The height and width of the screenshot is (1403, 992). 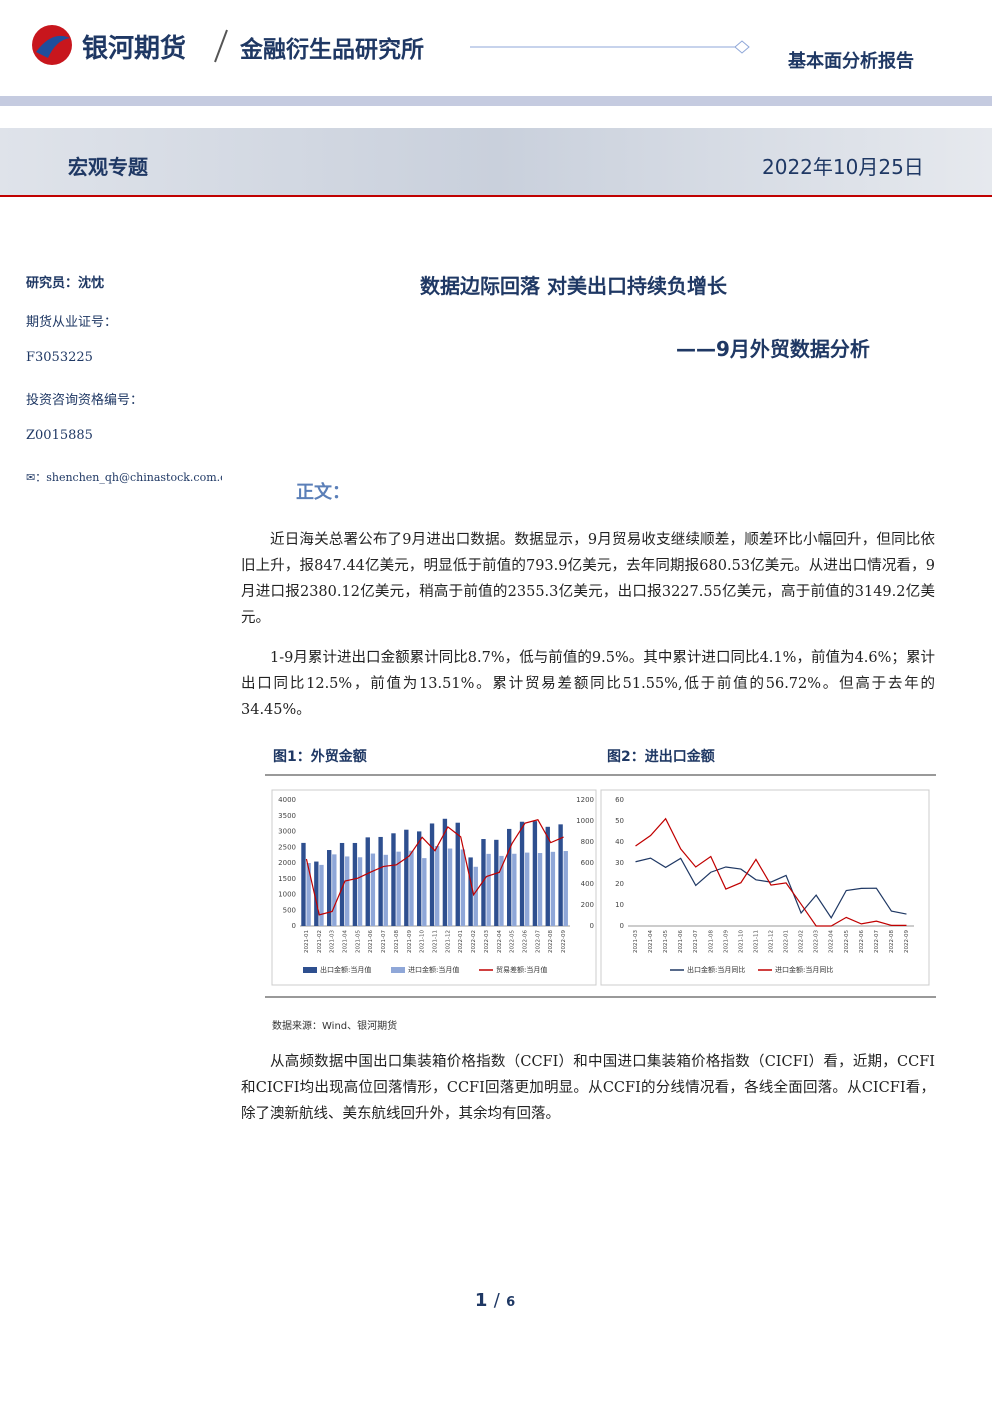 What do you see at coordinates (573, 286) in the screenshot?
I see `title: 数据边际回落 对美出口持续负增长` at bounding box center [573, 286].